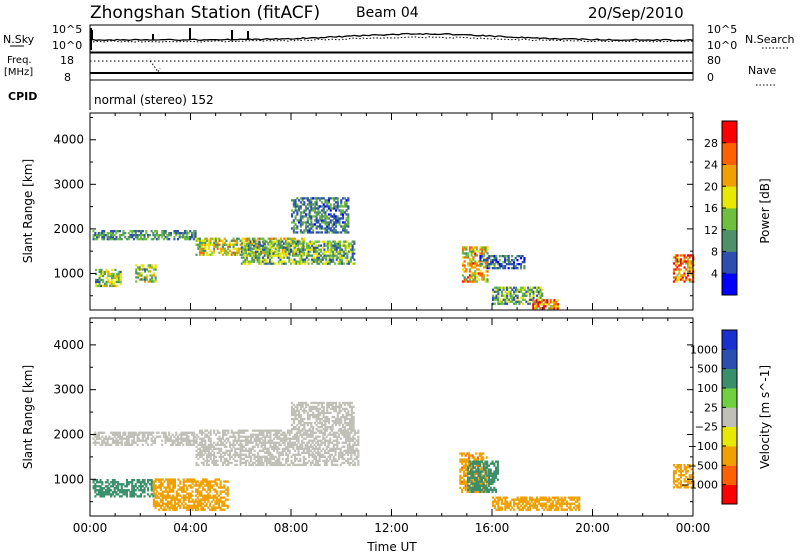 The width and height of the screenshot is (800, 554). What do you see at coordinates (711, 230) in the screenshot?
I see `power-colorbar-tick-label: 12` at bounding box center [711, 230].